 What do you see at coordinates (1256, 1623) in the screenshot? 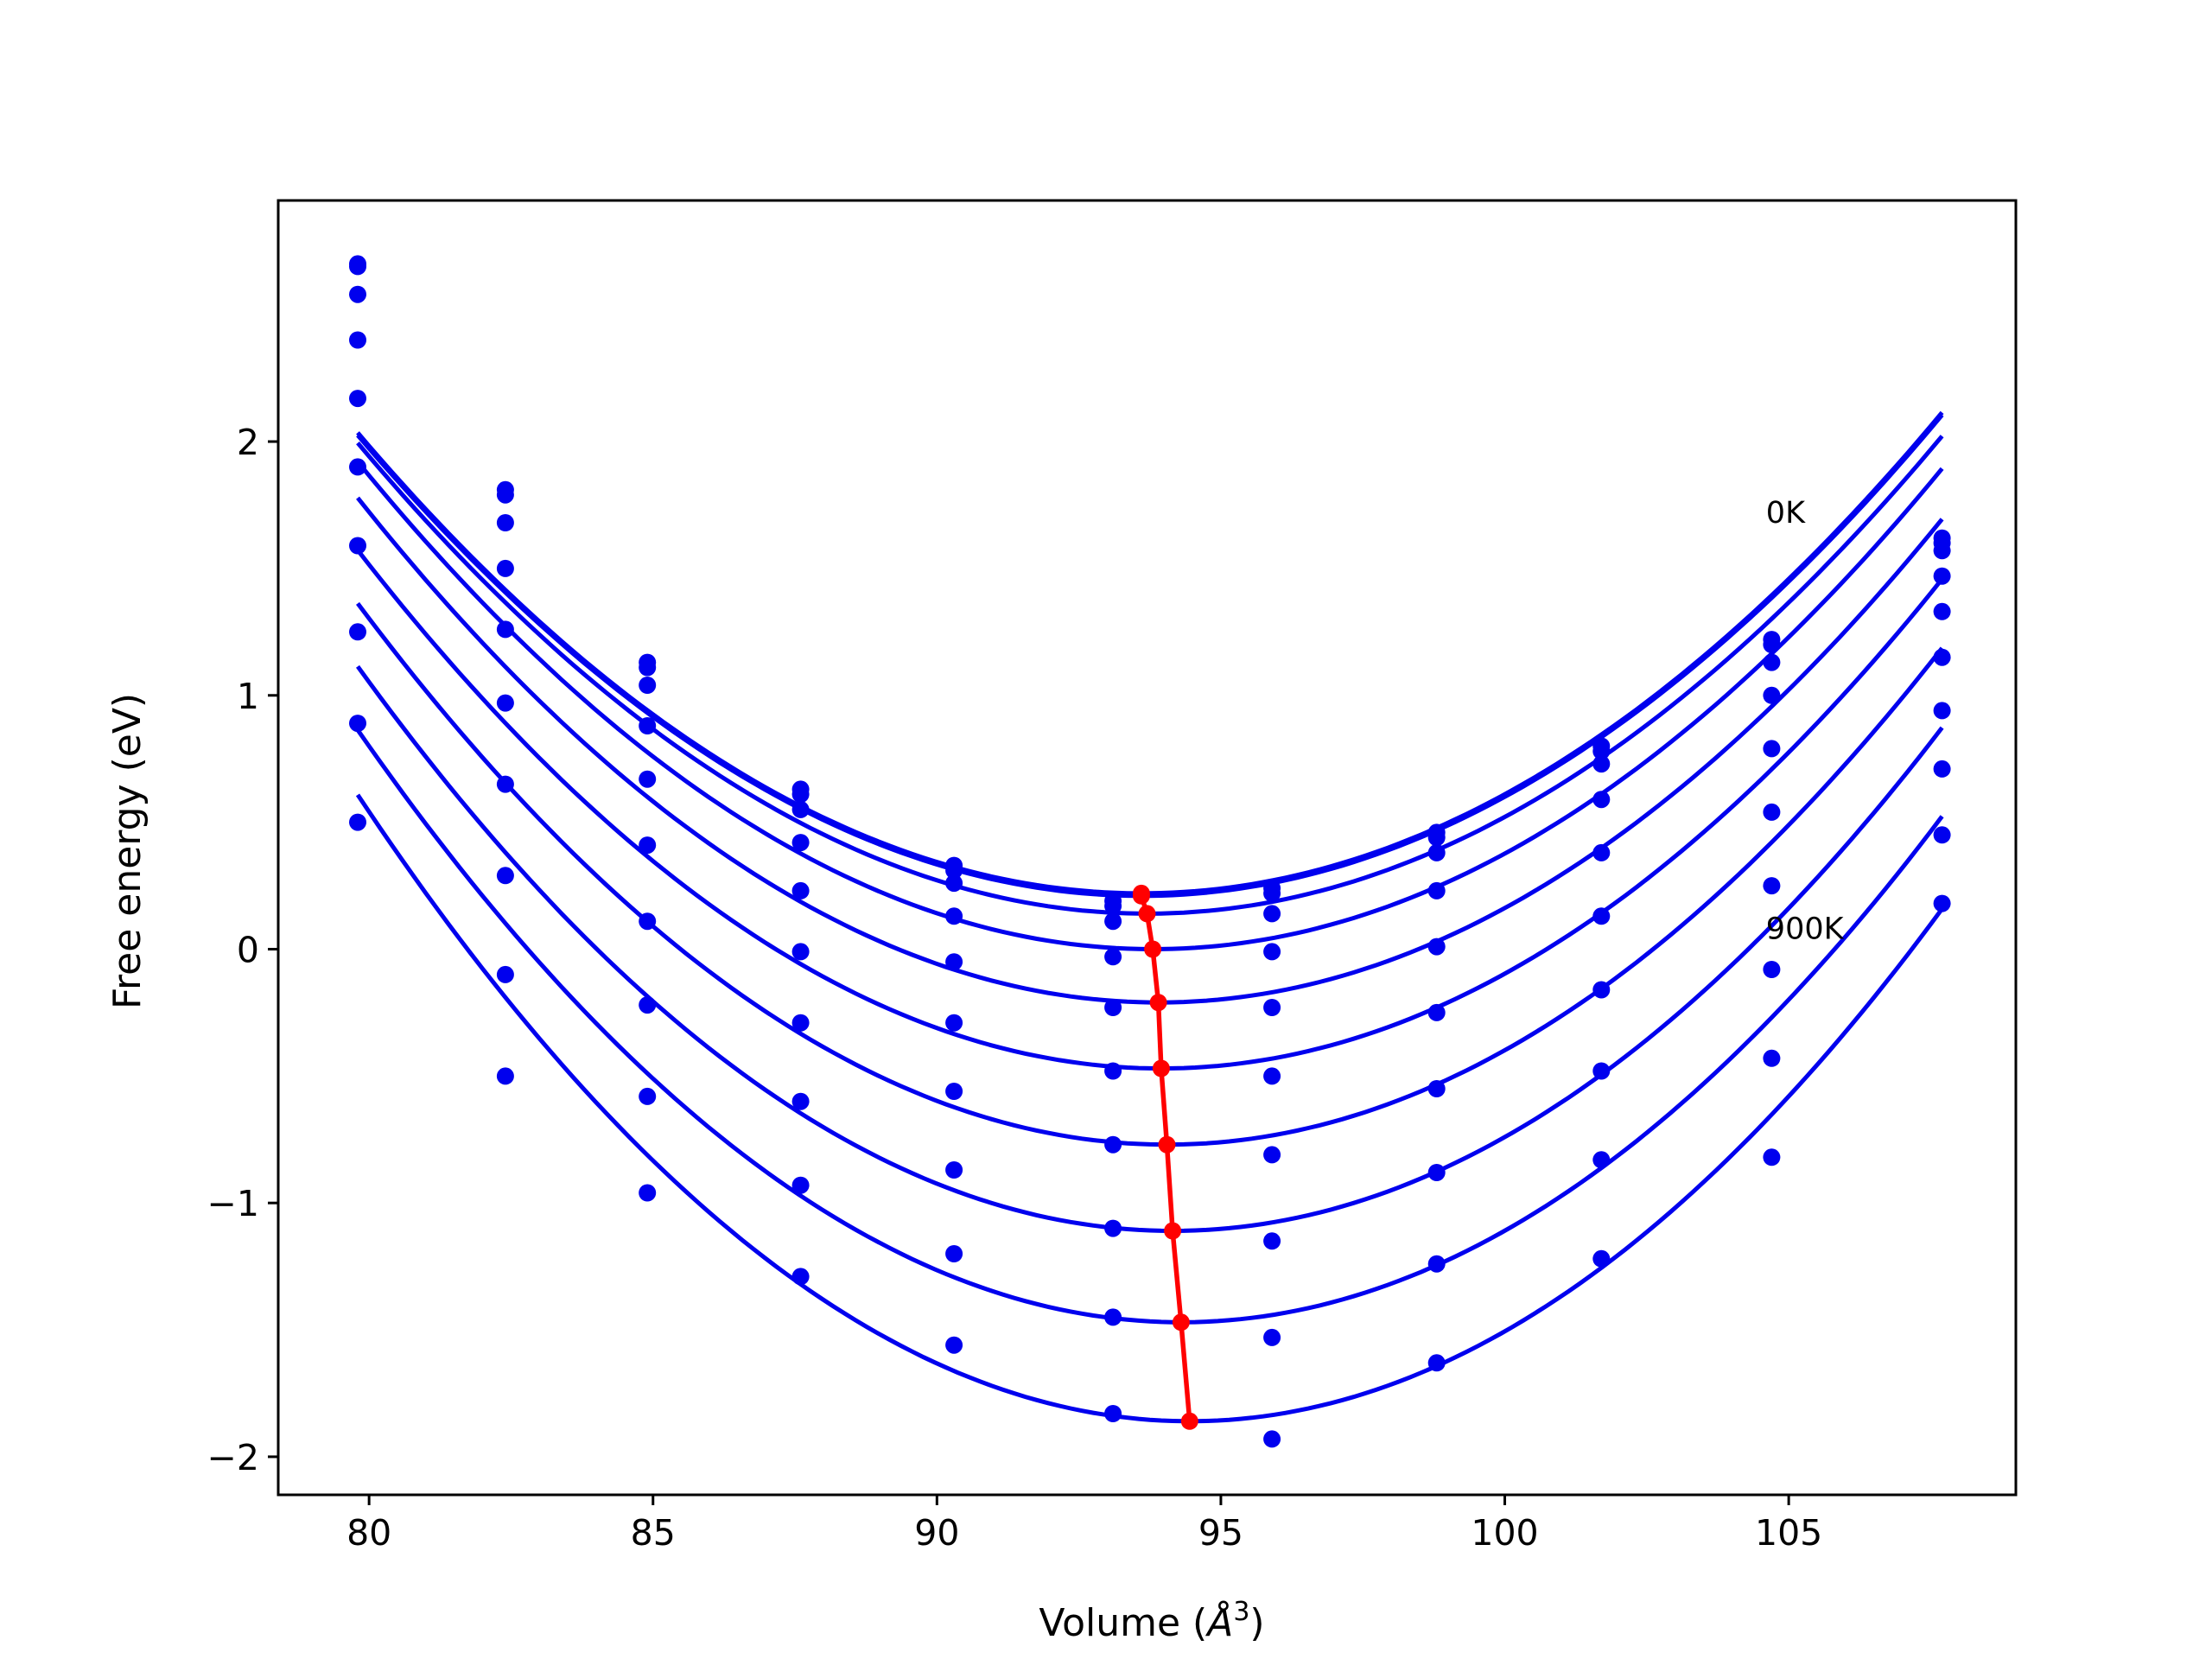
I see `x-axis-label-suffix: )` at bounding box center [1256, 1623].